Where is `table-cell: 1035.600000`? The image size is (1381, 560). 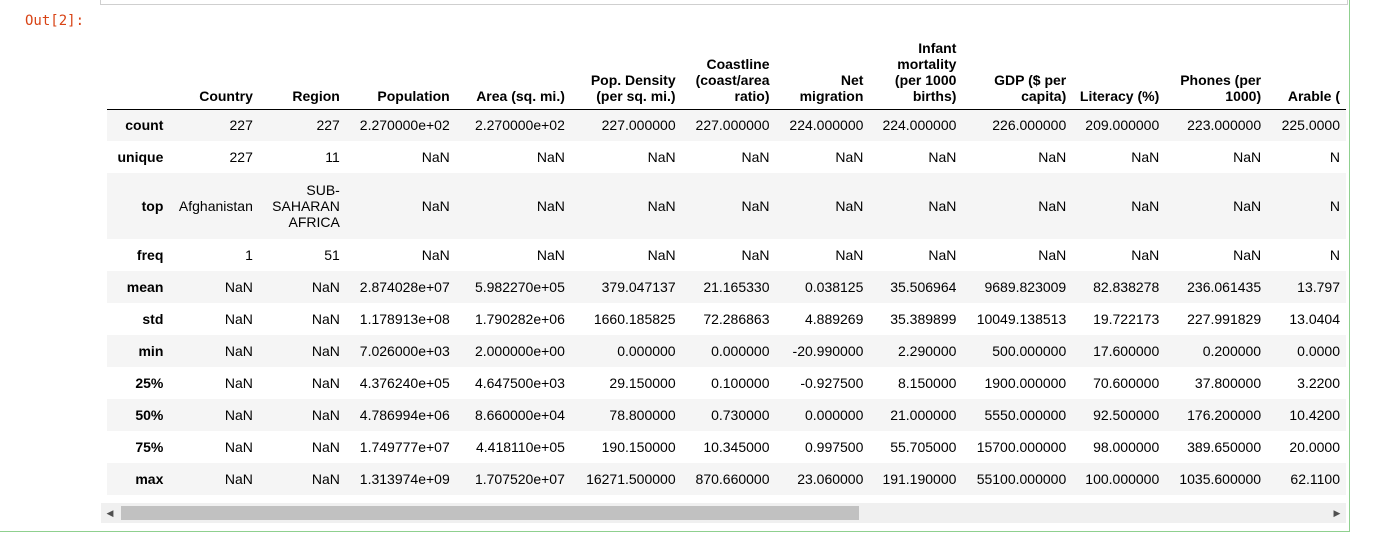 table-cell: 1035.600000 is located at coordinates (1220, 479).